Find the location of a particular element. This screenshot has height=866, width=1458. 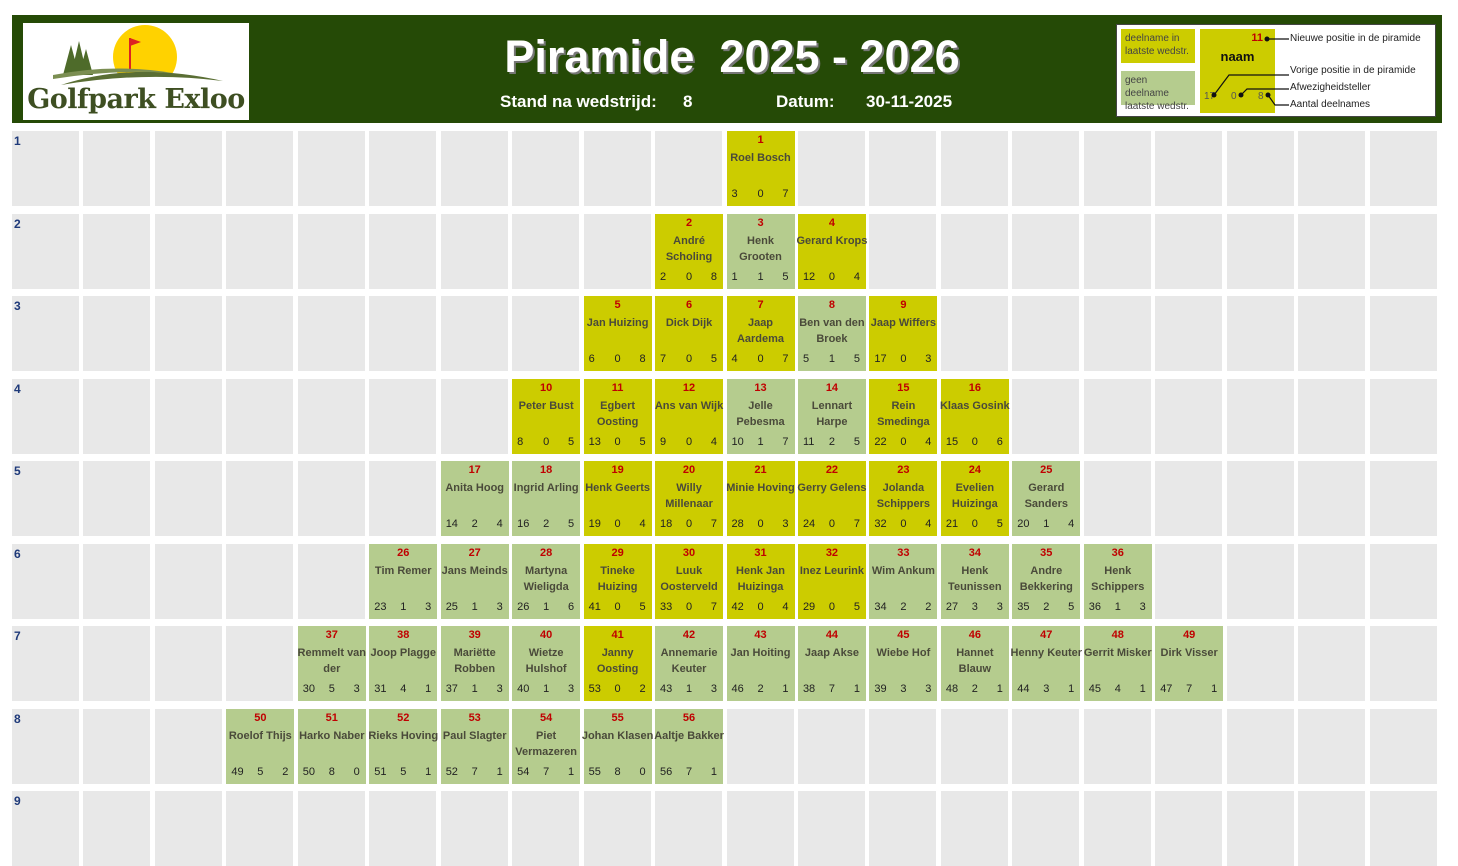

player-cell: 1 Roel Bosch 3 0 7 is located at coordinates (760, 168).